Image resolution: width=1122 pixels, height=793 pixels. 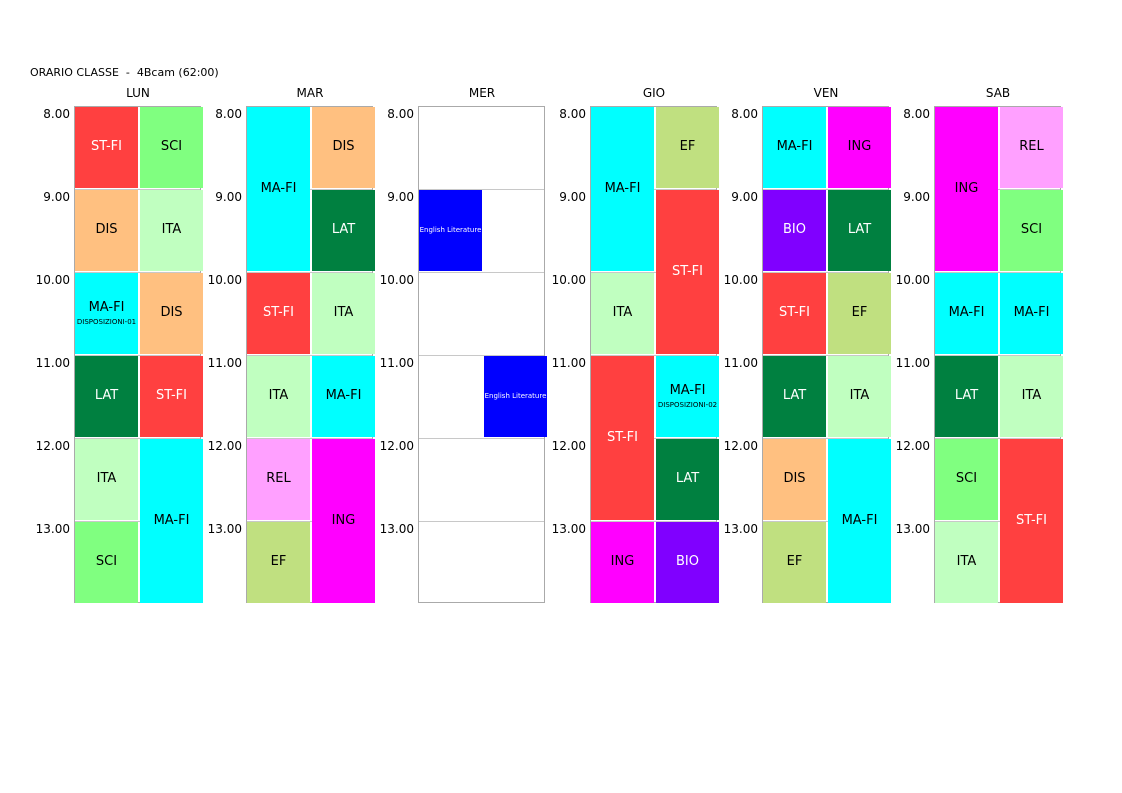 I want to click on lesson-note: DISPOSIZIONI-02, so click(x=687, y=404).